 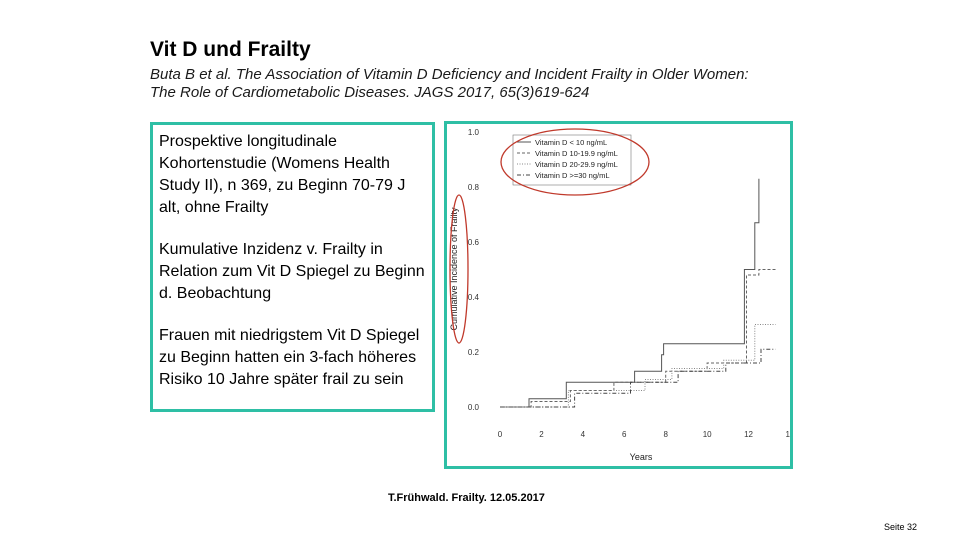 I want to click on y-axis-label: Cumulative Incidence of Frailty, so click(x=454, y=269).